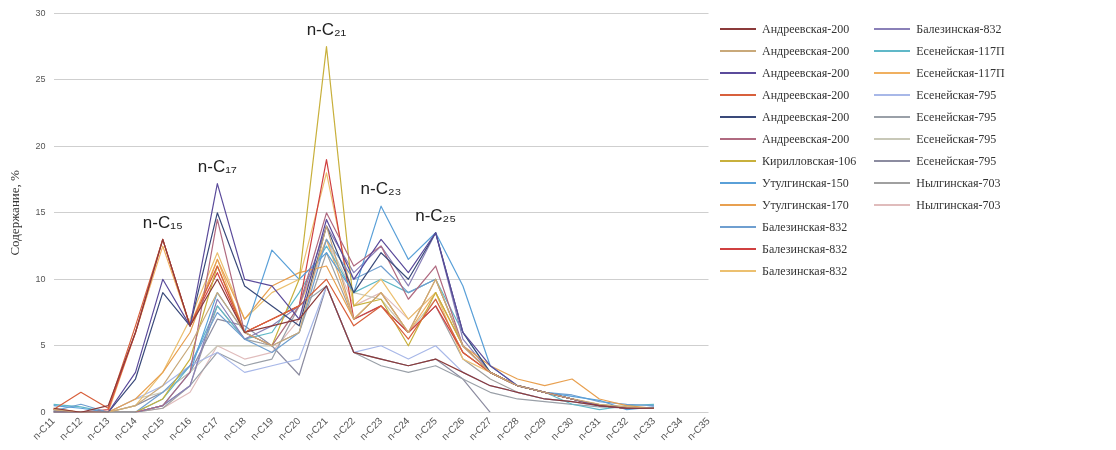 This screenshot has width=1116, height=450. What do you see at coordinates (40, 278) in the screenshot?
I see `y-tick-label: 10` at bounding box center [40, 278].